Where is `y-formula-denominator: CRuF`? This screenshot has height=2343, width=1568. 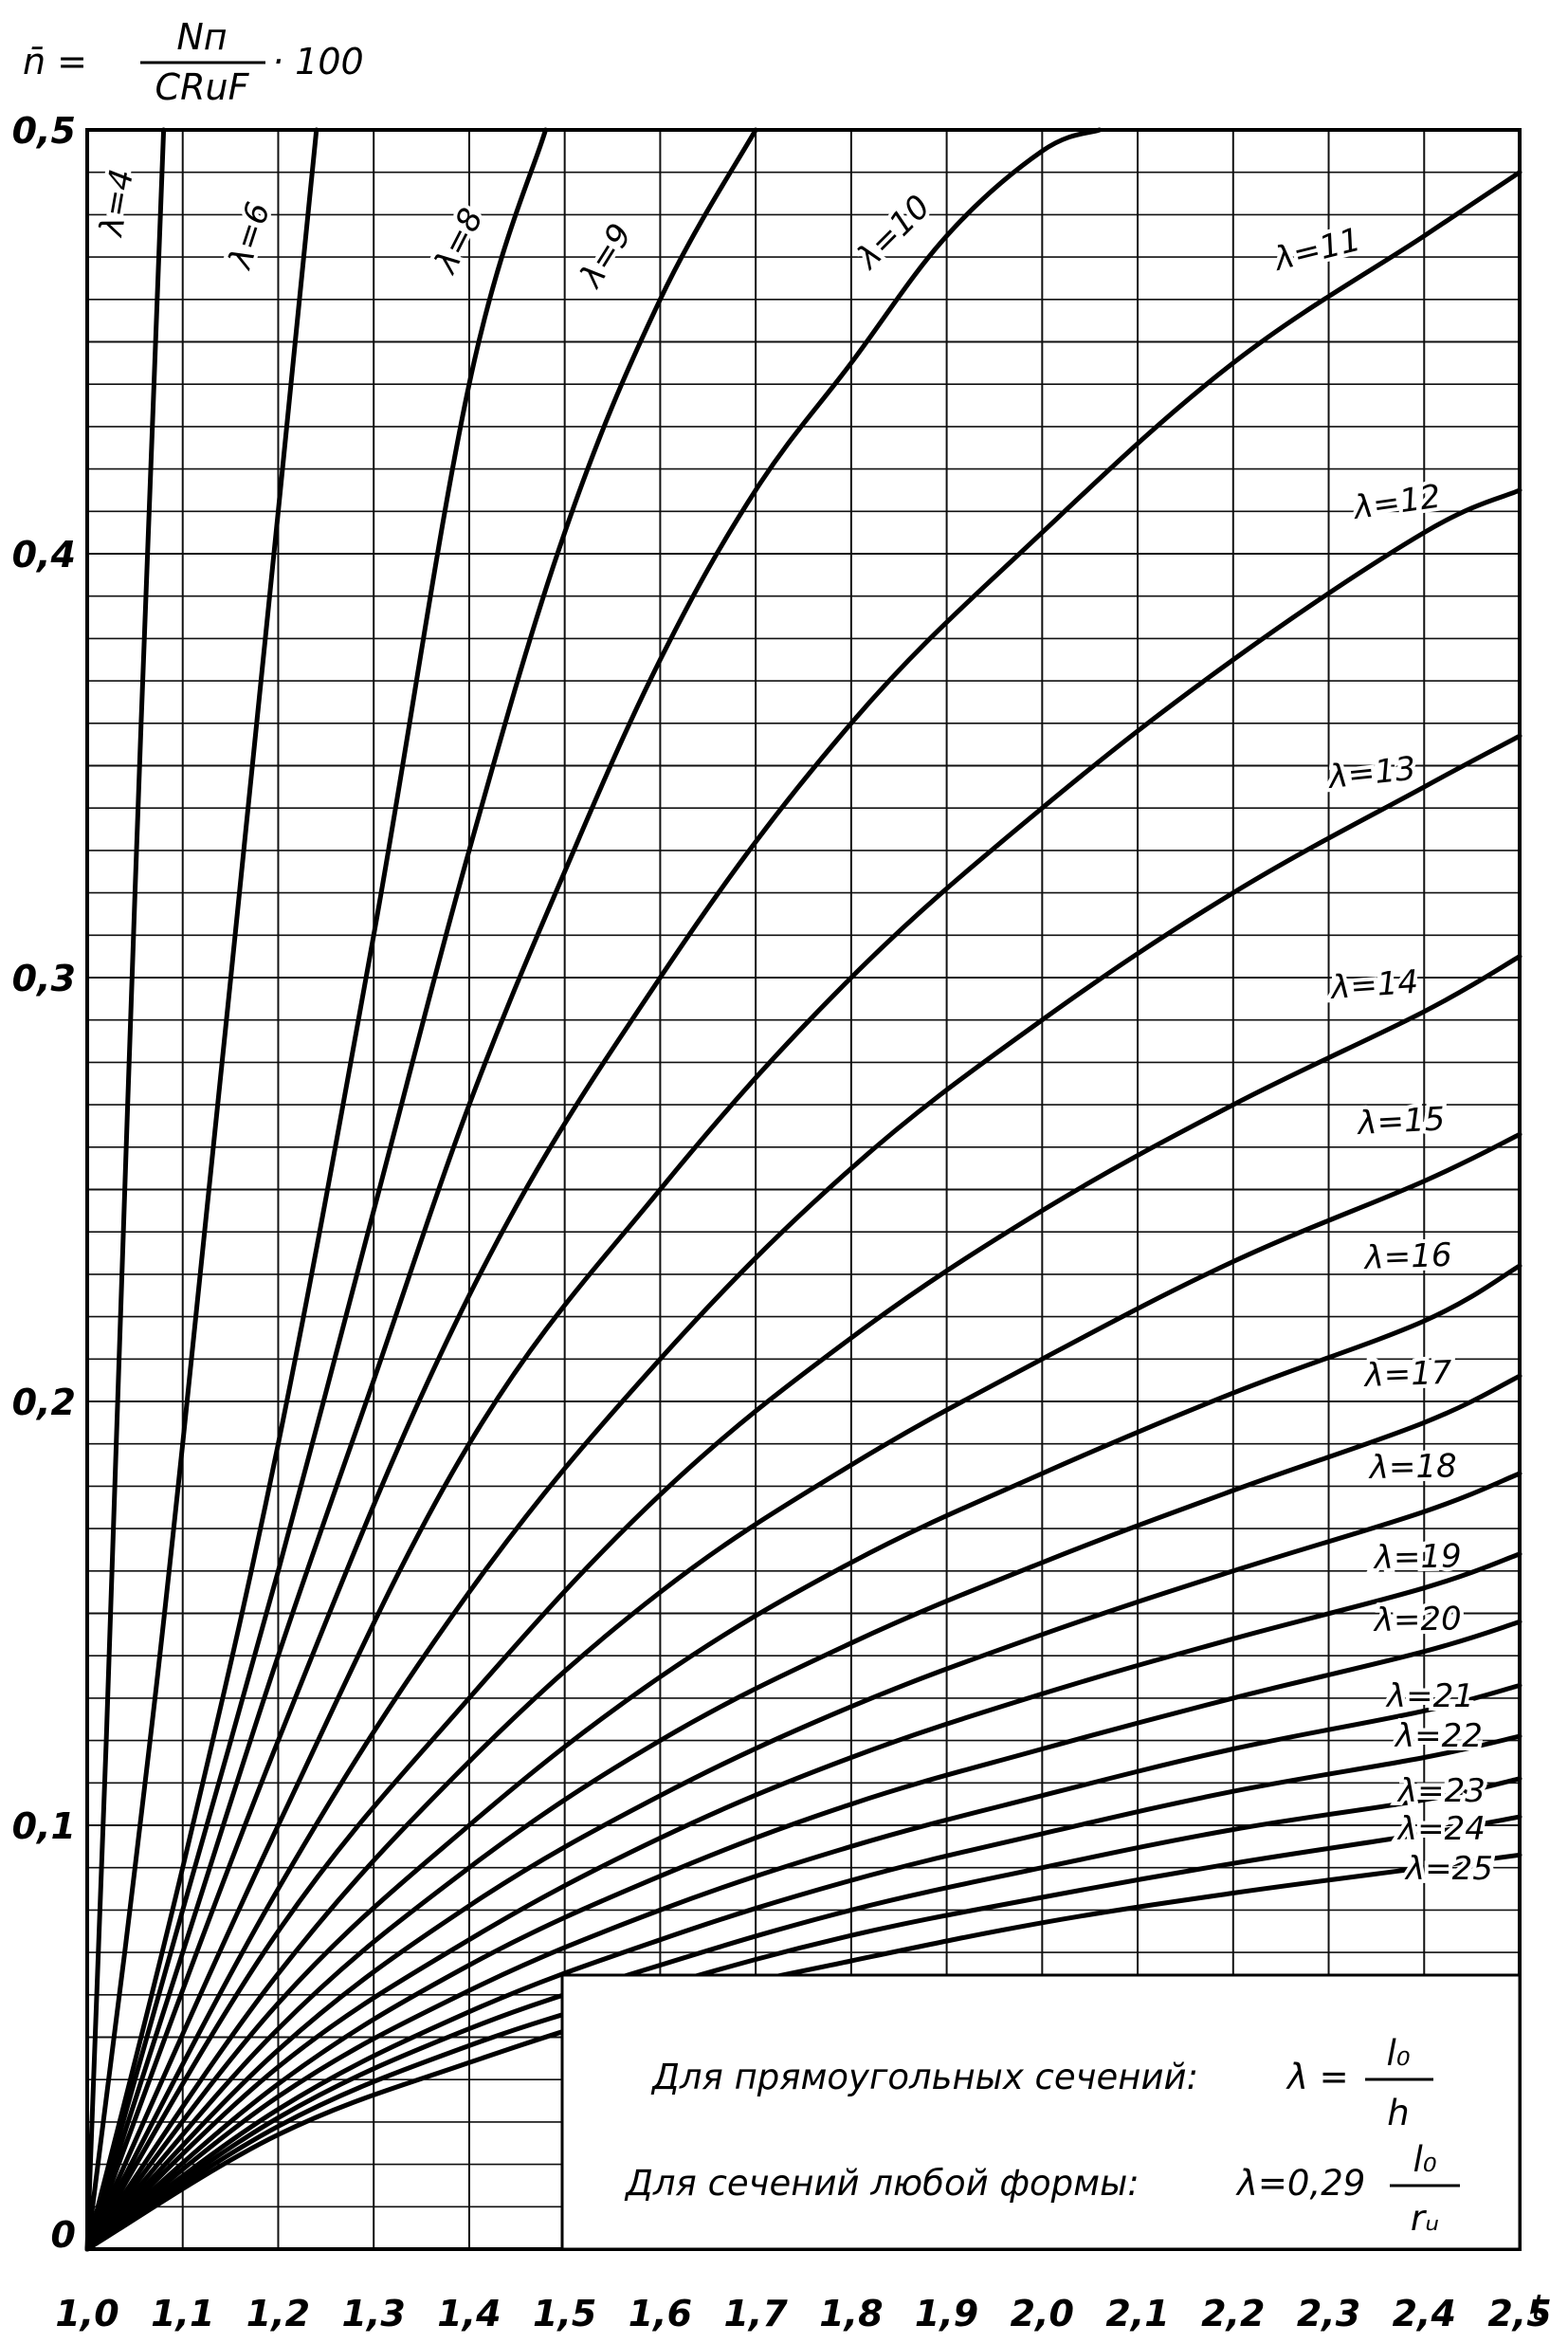
y-formula-denominator: CRuF is located at coordinates (202, 87).